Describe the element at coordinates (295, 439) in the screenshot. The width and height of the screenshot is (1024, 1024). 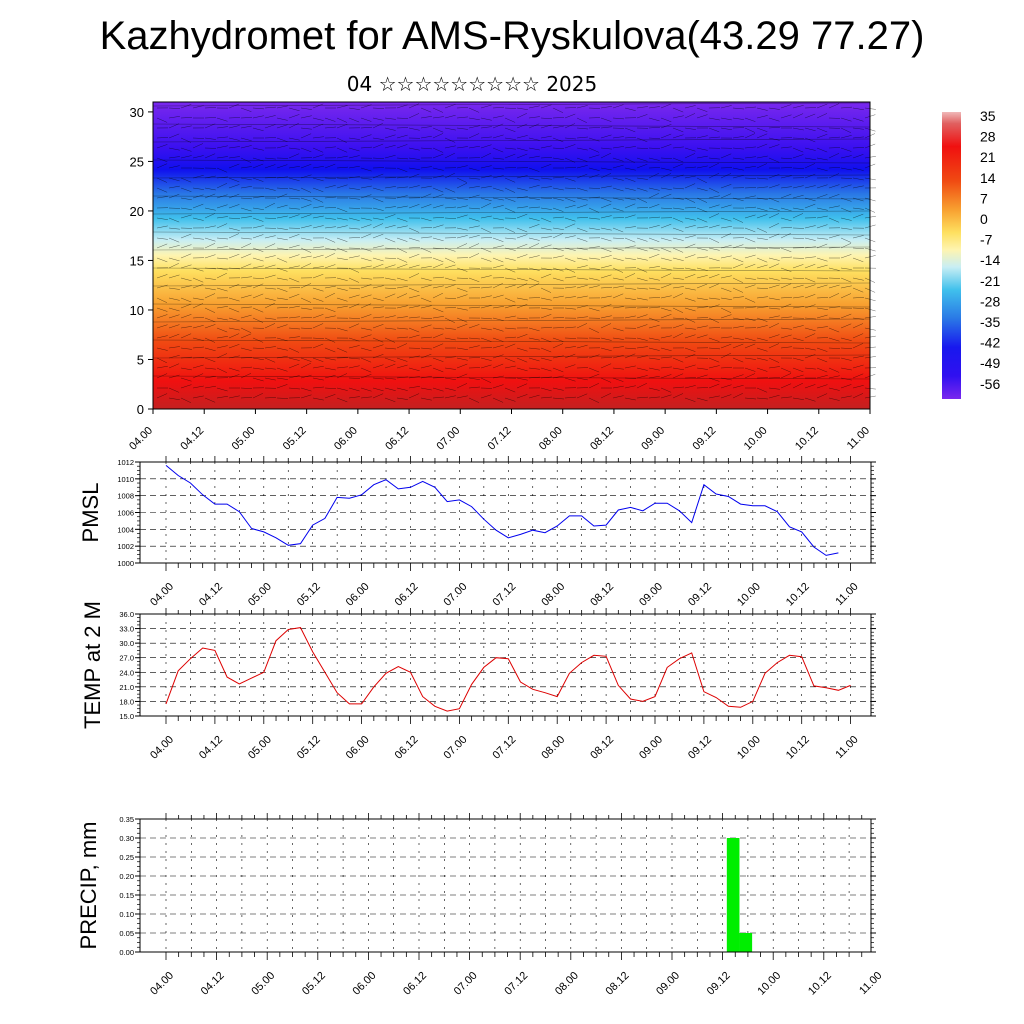
I see `x-tick-label: 05.12` at that location.